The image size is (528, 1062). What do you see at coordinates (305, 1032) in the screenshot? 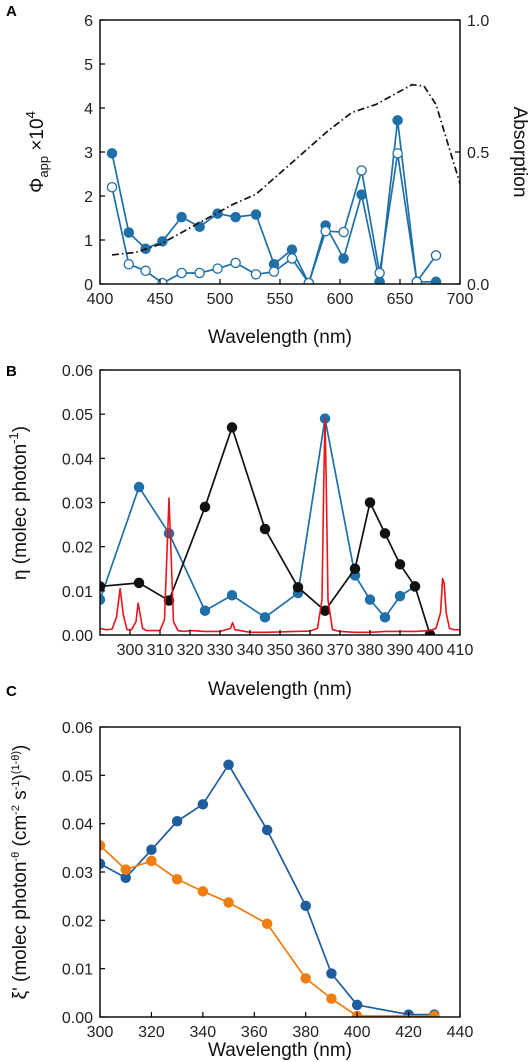
I see `panel-c-x-tick-label: 380` at bounding box center [305, 1032].